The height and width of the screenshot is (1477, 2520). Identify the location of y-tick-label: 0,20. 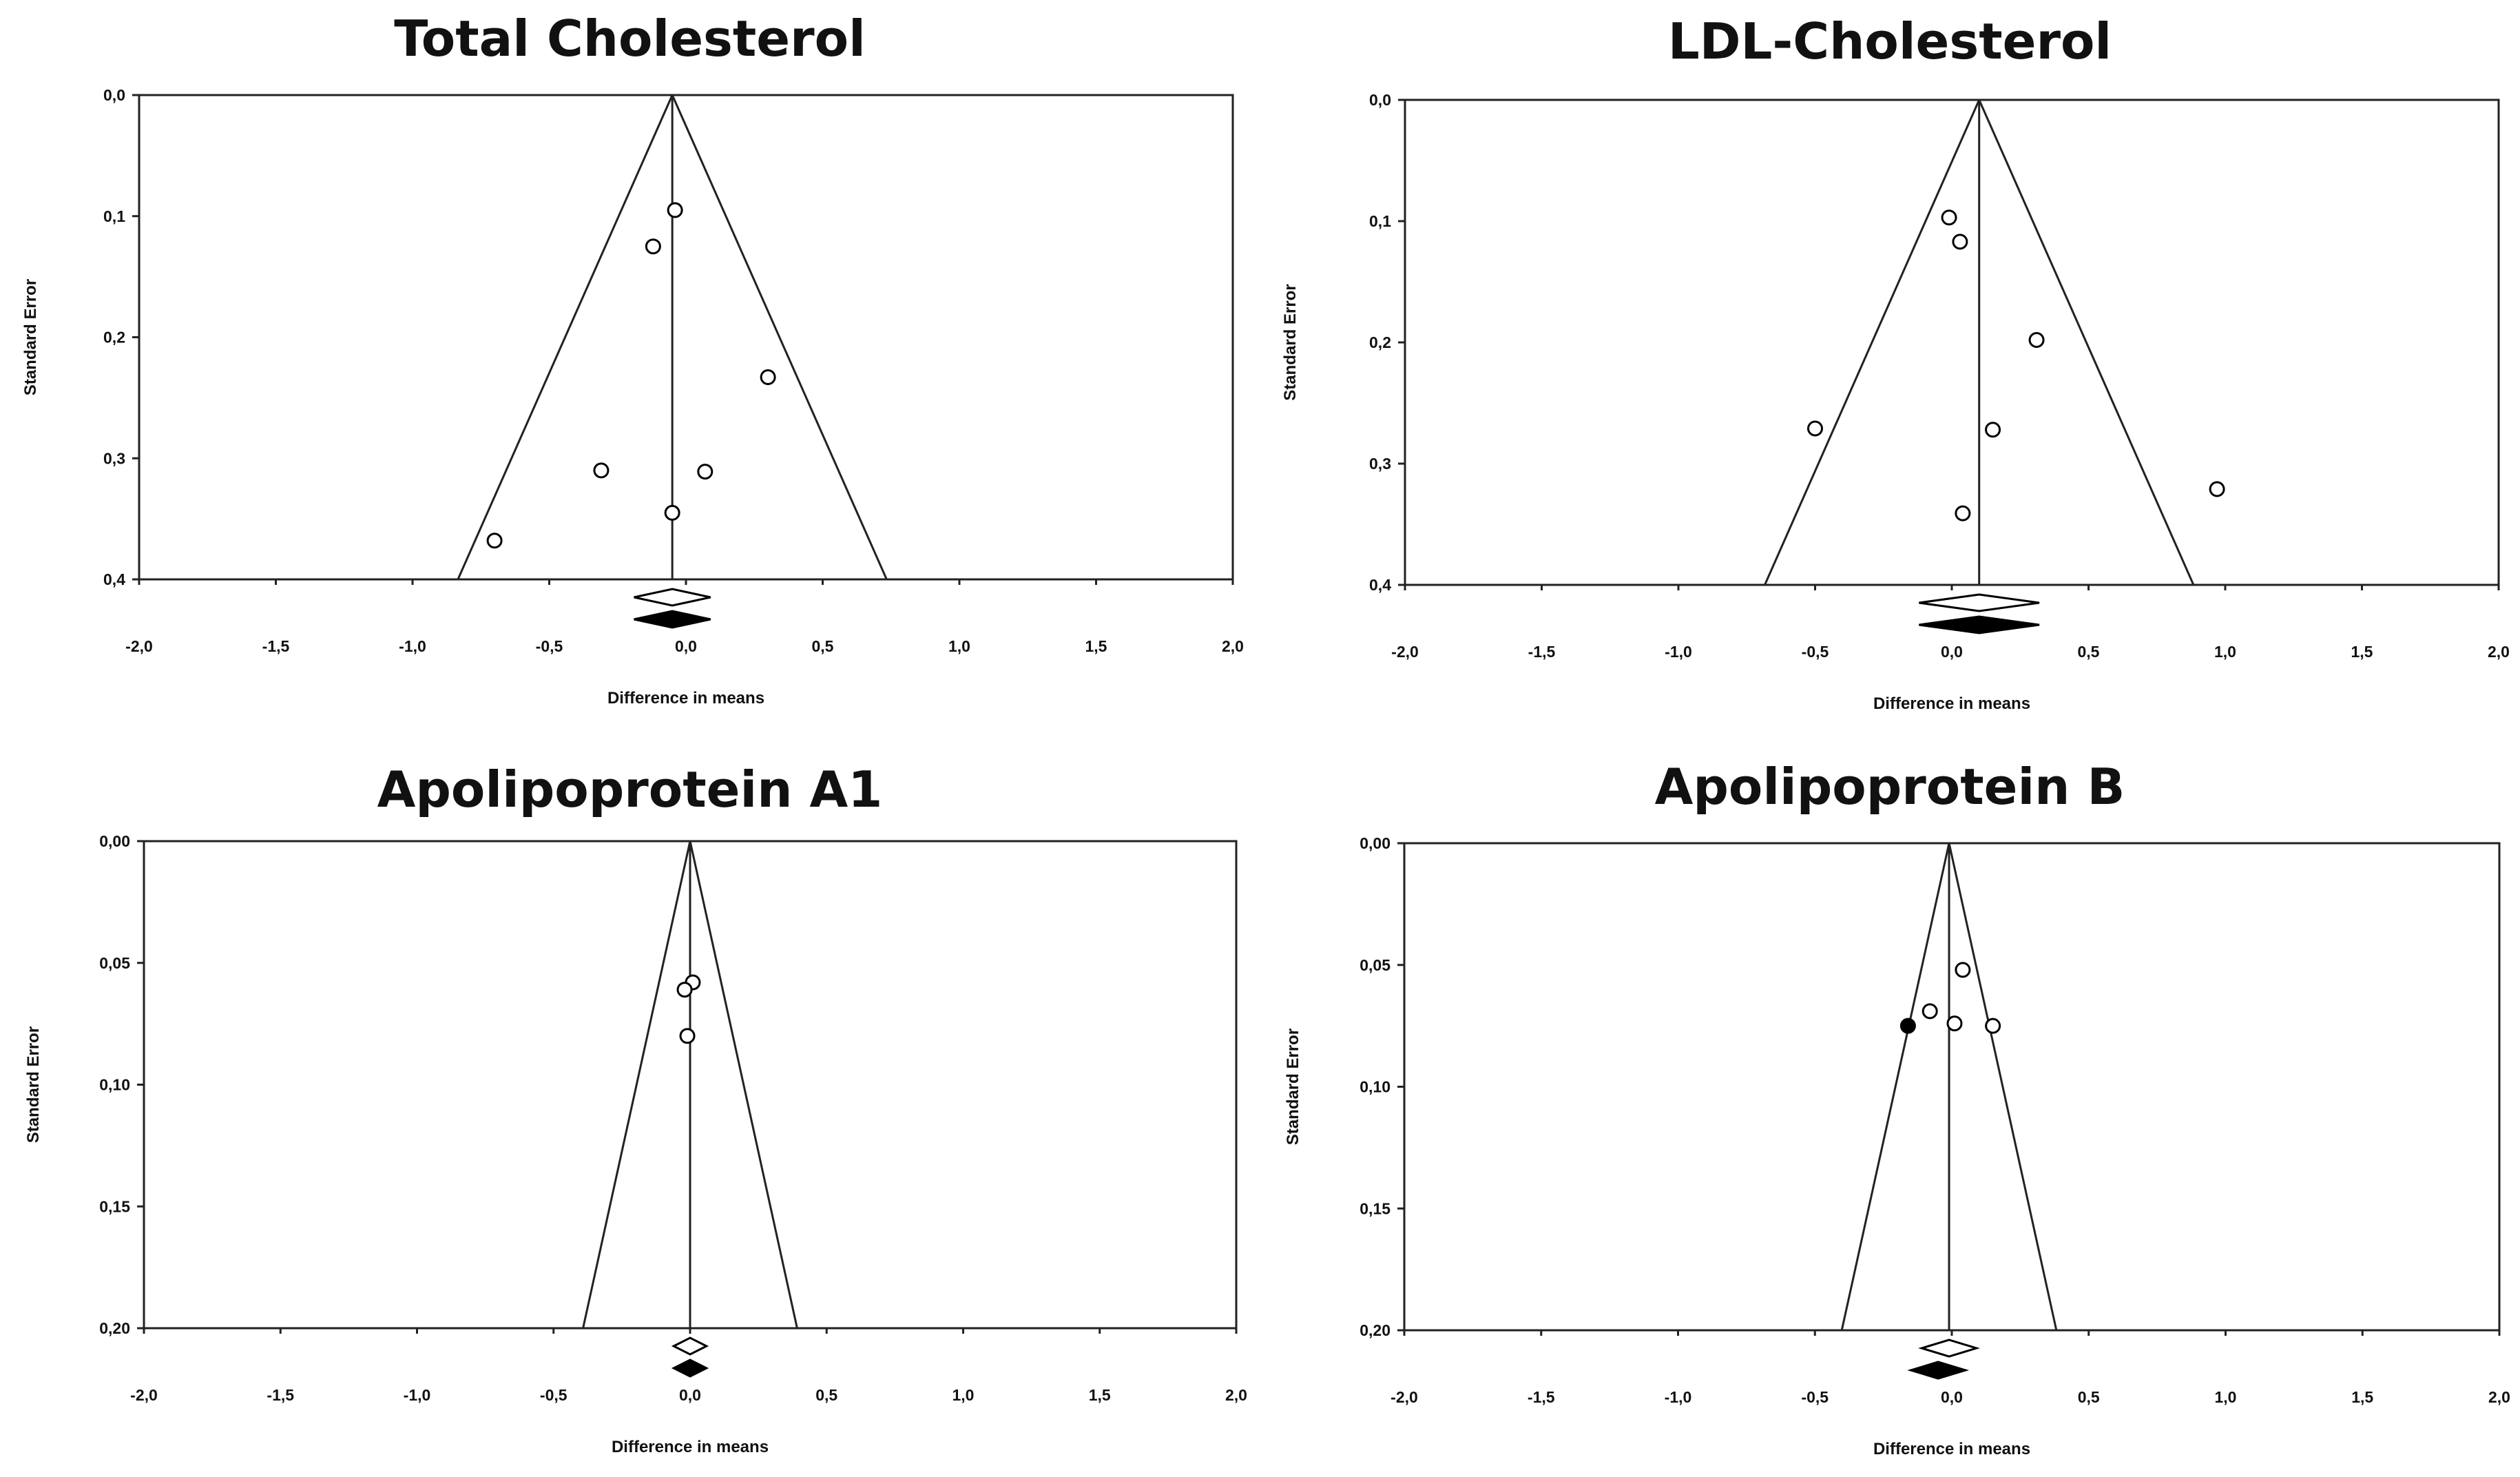
(1375, 1330).